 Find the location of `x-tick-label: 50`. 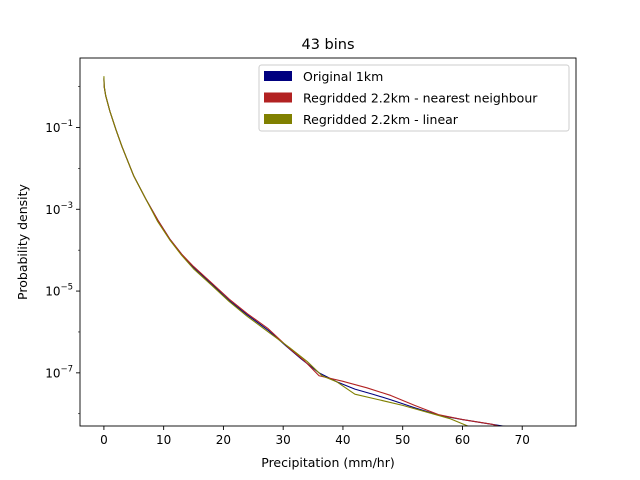

x-tick-label: 50 is located at coordinates (402, 440).